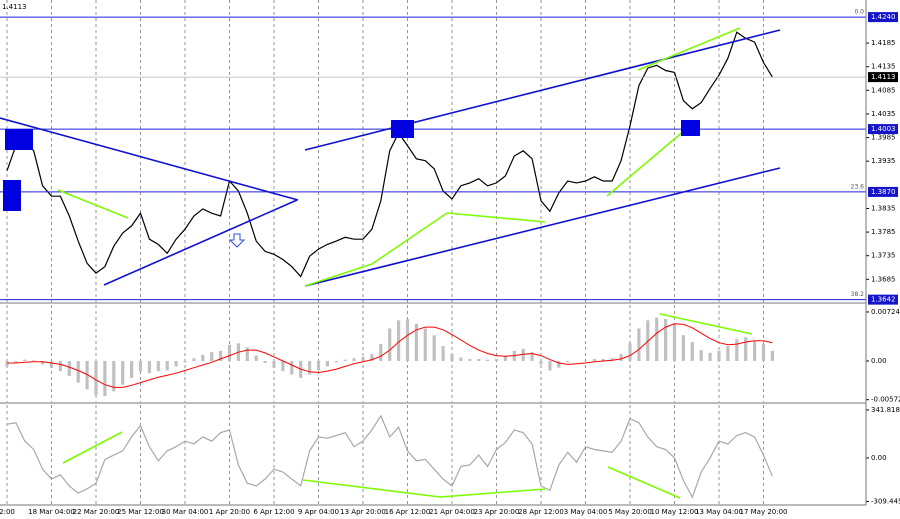 The width and height of the screenshot is (900, 519). Describe the element at coordinates (885, 410) in the screenshot. I see `y-tick-label: 341.8182` at that location.